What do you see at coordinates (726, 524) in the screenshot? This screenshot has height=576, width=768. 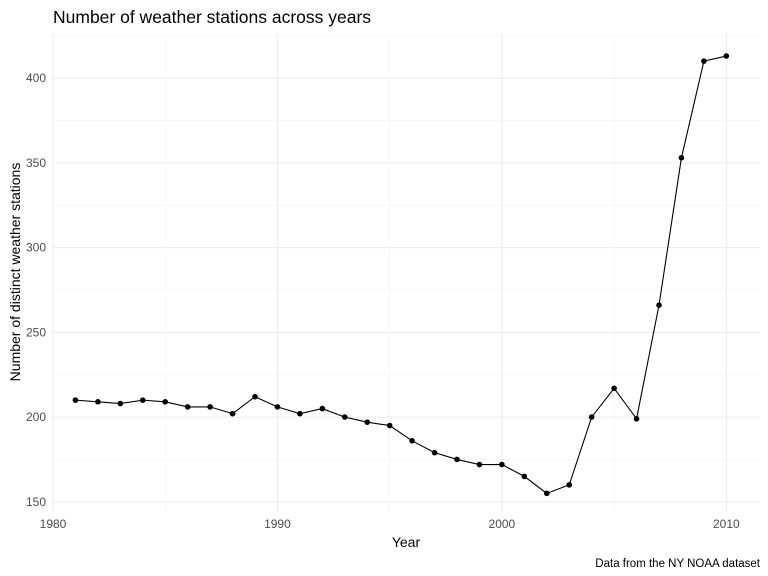 I see `x-tick-label: 2010` at bounding box center [726, 524].